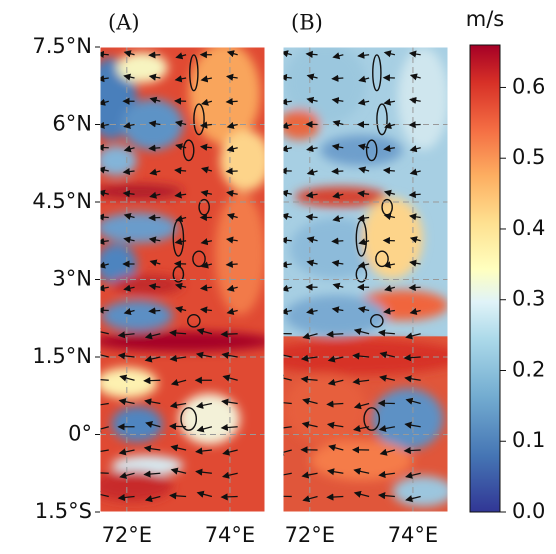 The height and width of the screenshot is (554, 556). What do you see at coordinates (72, 124) in the screenshot?
I see `y-tick-label: 6°N` at bounding box center [72, 124].